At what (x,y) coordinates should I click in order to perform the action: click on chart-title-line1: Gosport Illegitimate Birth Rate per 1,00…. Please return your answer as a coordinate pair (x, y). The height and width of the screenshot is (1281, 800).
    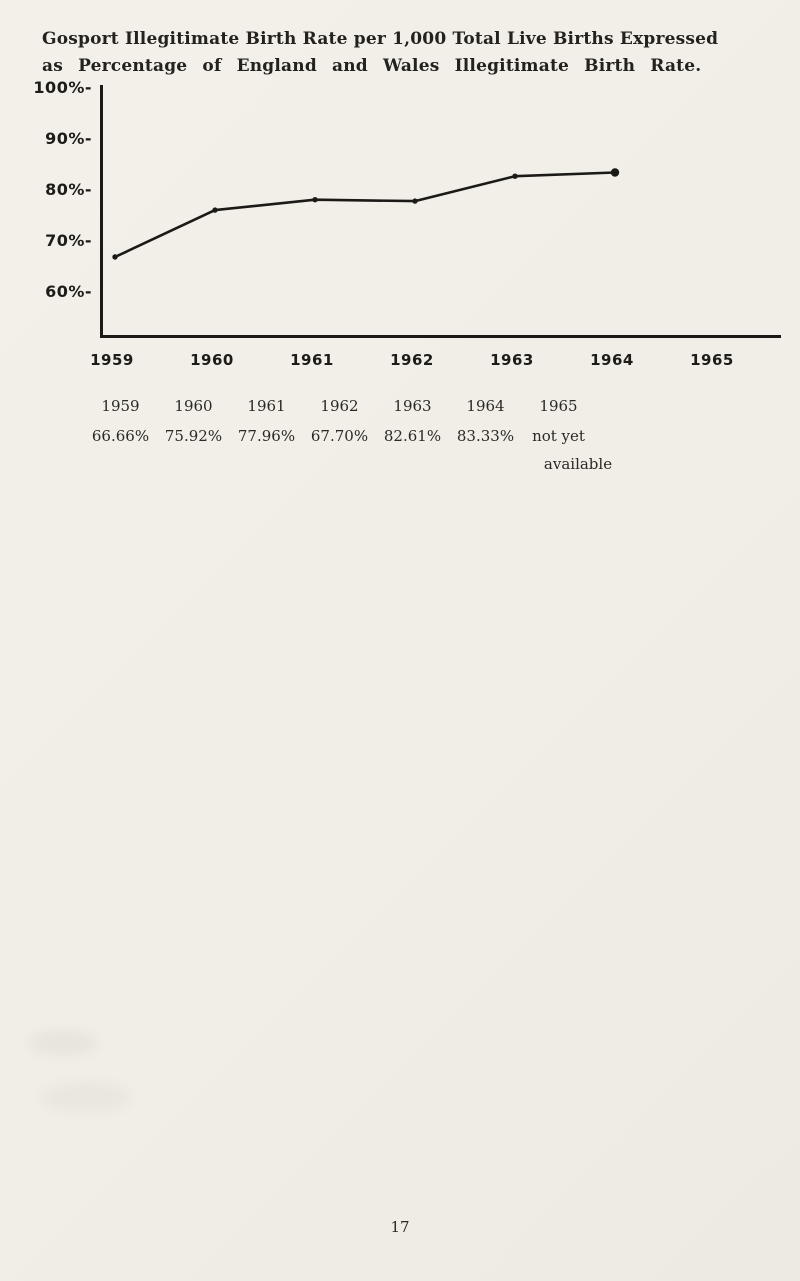
    Looking at the image, I should click on (380, 39).